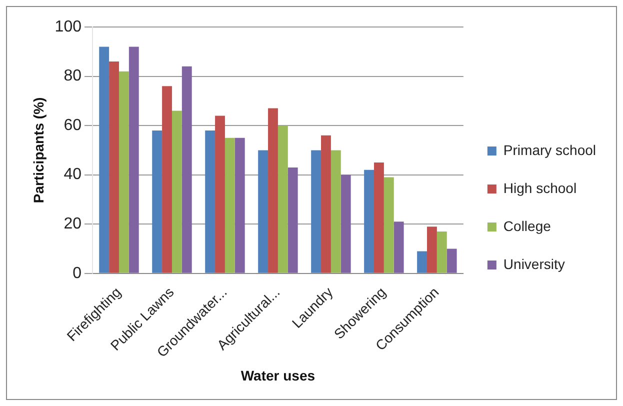  What do you see at coordinates (73, 175) in the screenshot?
I see `y-tick-label: 40` at bounding box center [73, 175].